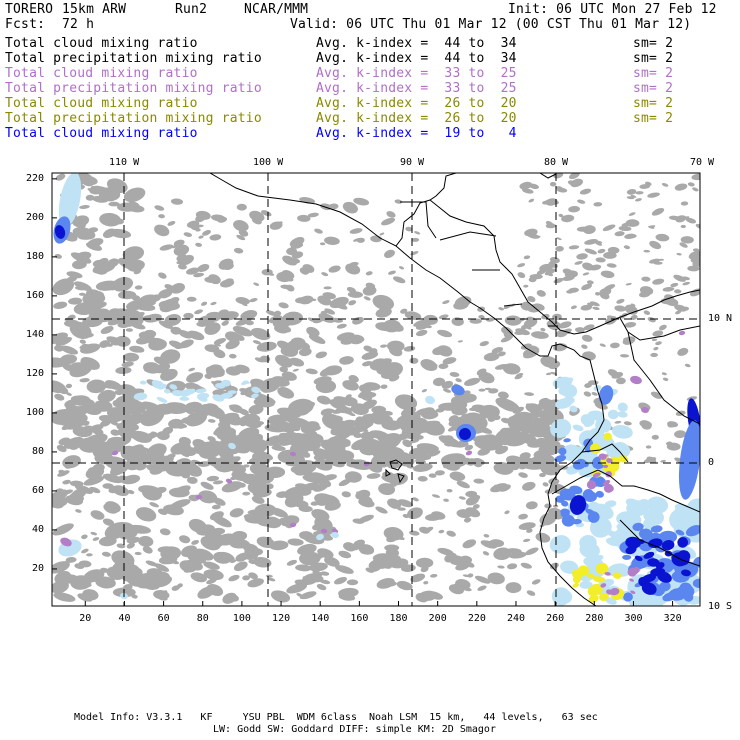 The height and width of the screenshot is (740, 740). What do you see at coordinates (412, 162) in the screenshot?
I see `lon-label: 90 W` at bounding box center [412, 162].